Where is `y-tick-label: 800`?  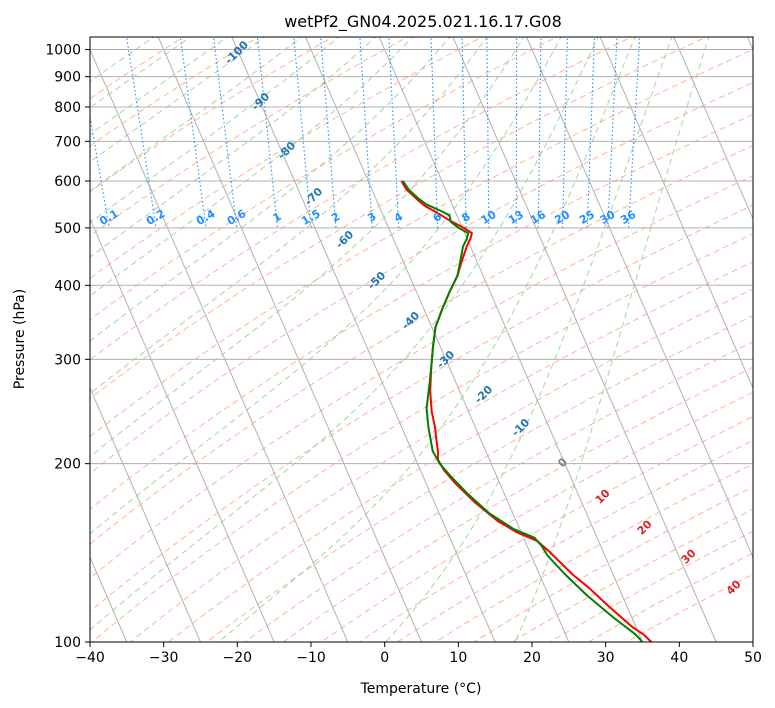 y-tick-label: 800 is located at coordinates (67, 108).